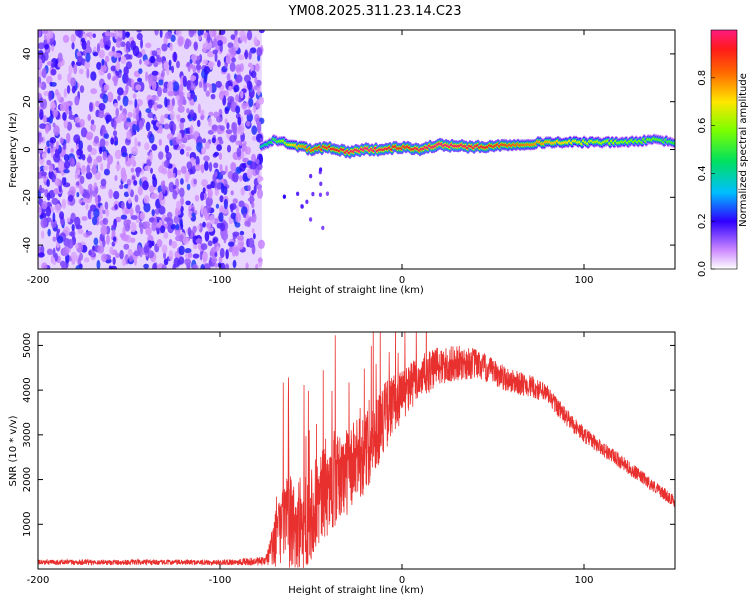  I want to click on x-tick-label: 100, so click(583, 280).